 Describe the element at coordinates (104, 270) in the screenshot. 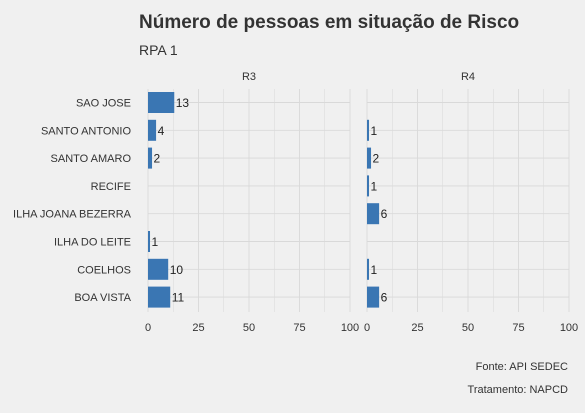

I see `category-label: COELHOS` at that location.